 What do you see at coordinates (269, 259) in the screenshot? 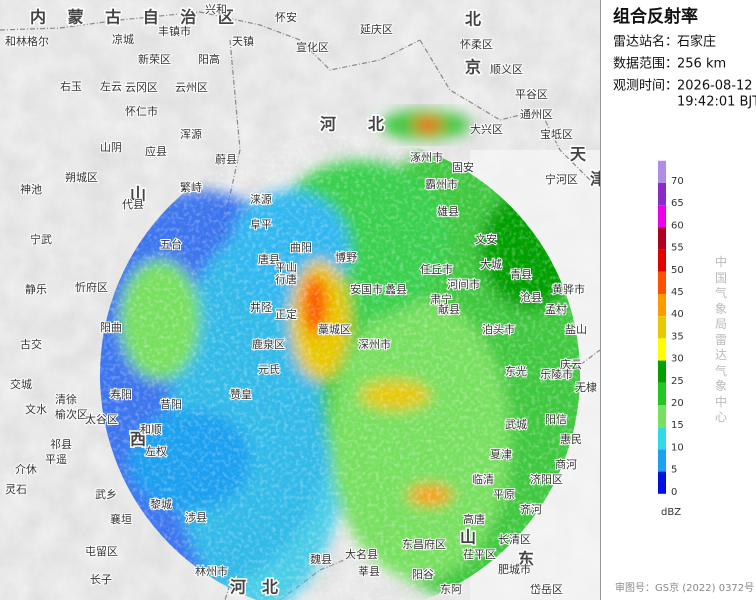
I see `place-label: 唐县` at bounding box center [269, 259].